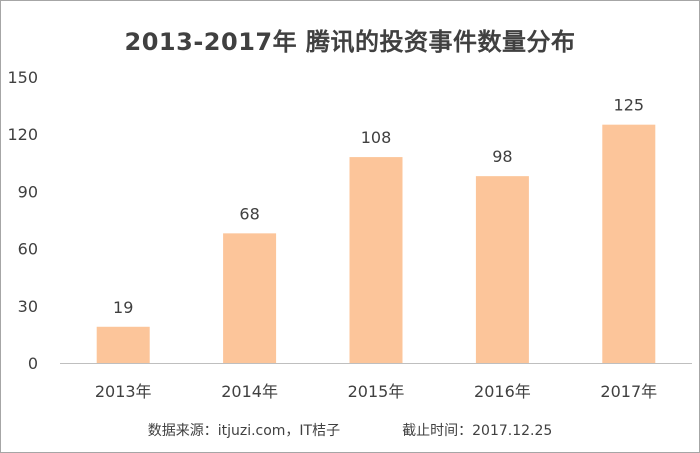  Describe the element at coordinates (28, 191) in the screenshot. I see `y-tick-label: 90` at that location.